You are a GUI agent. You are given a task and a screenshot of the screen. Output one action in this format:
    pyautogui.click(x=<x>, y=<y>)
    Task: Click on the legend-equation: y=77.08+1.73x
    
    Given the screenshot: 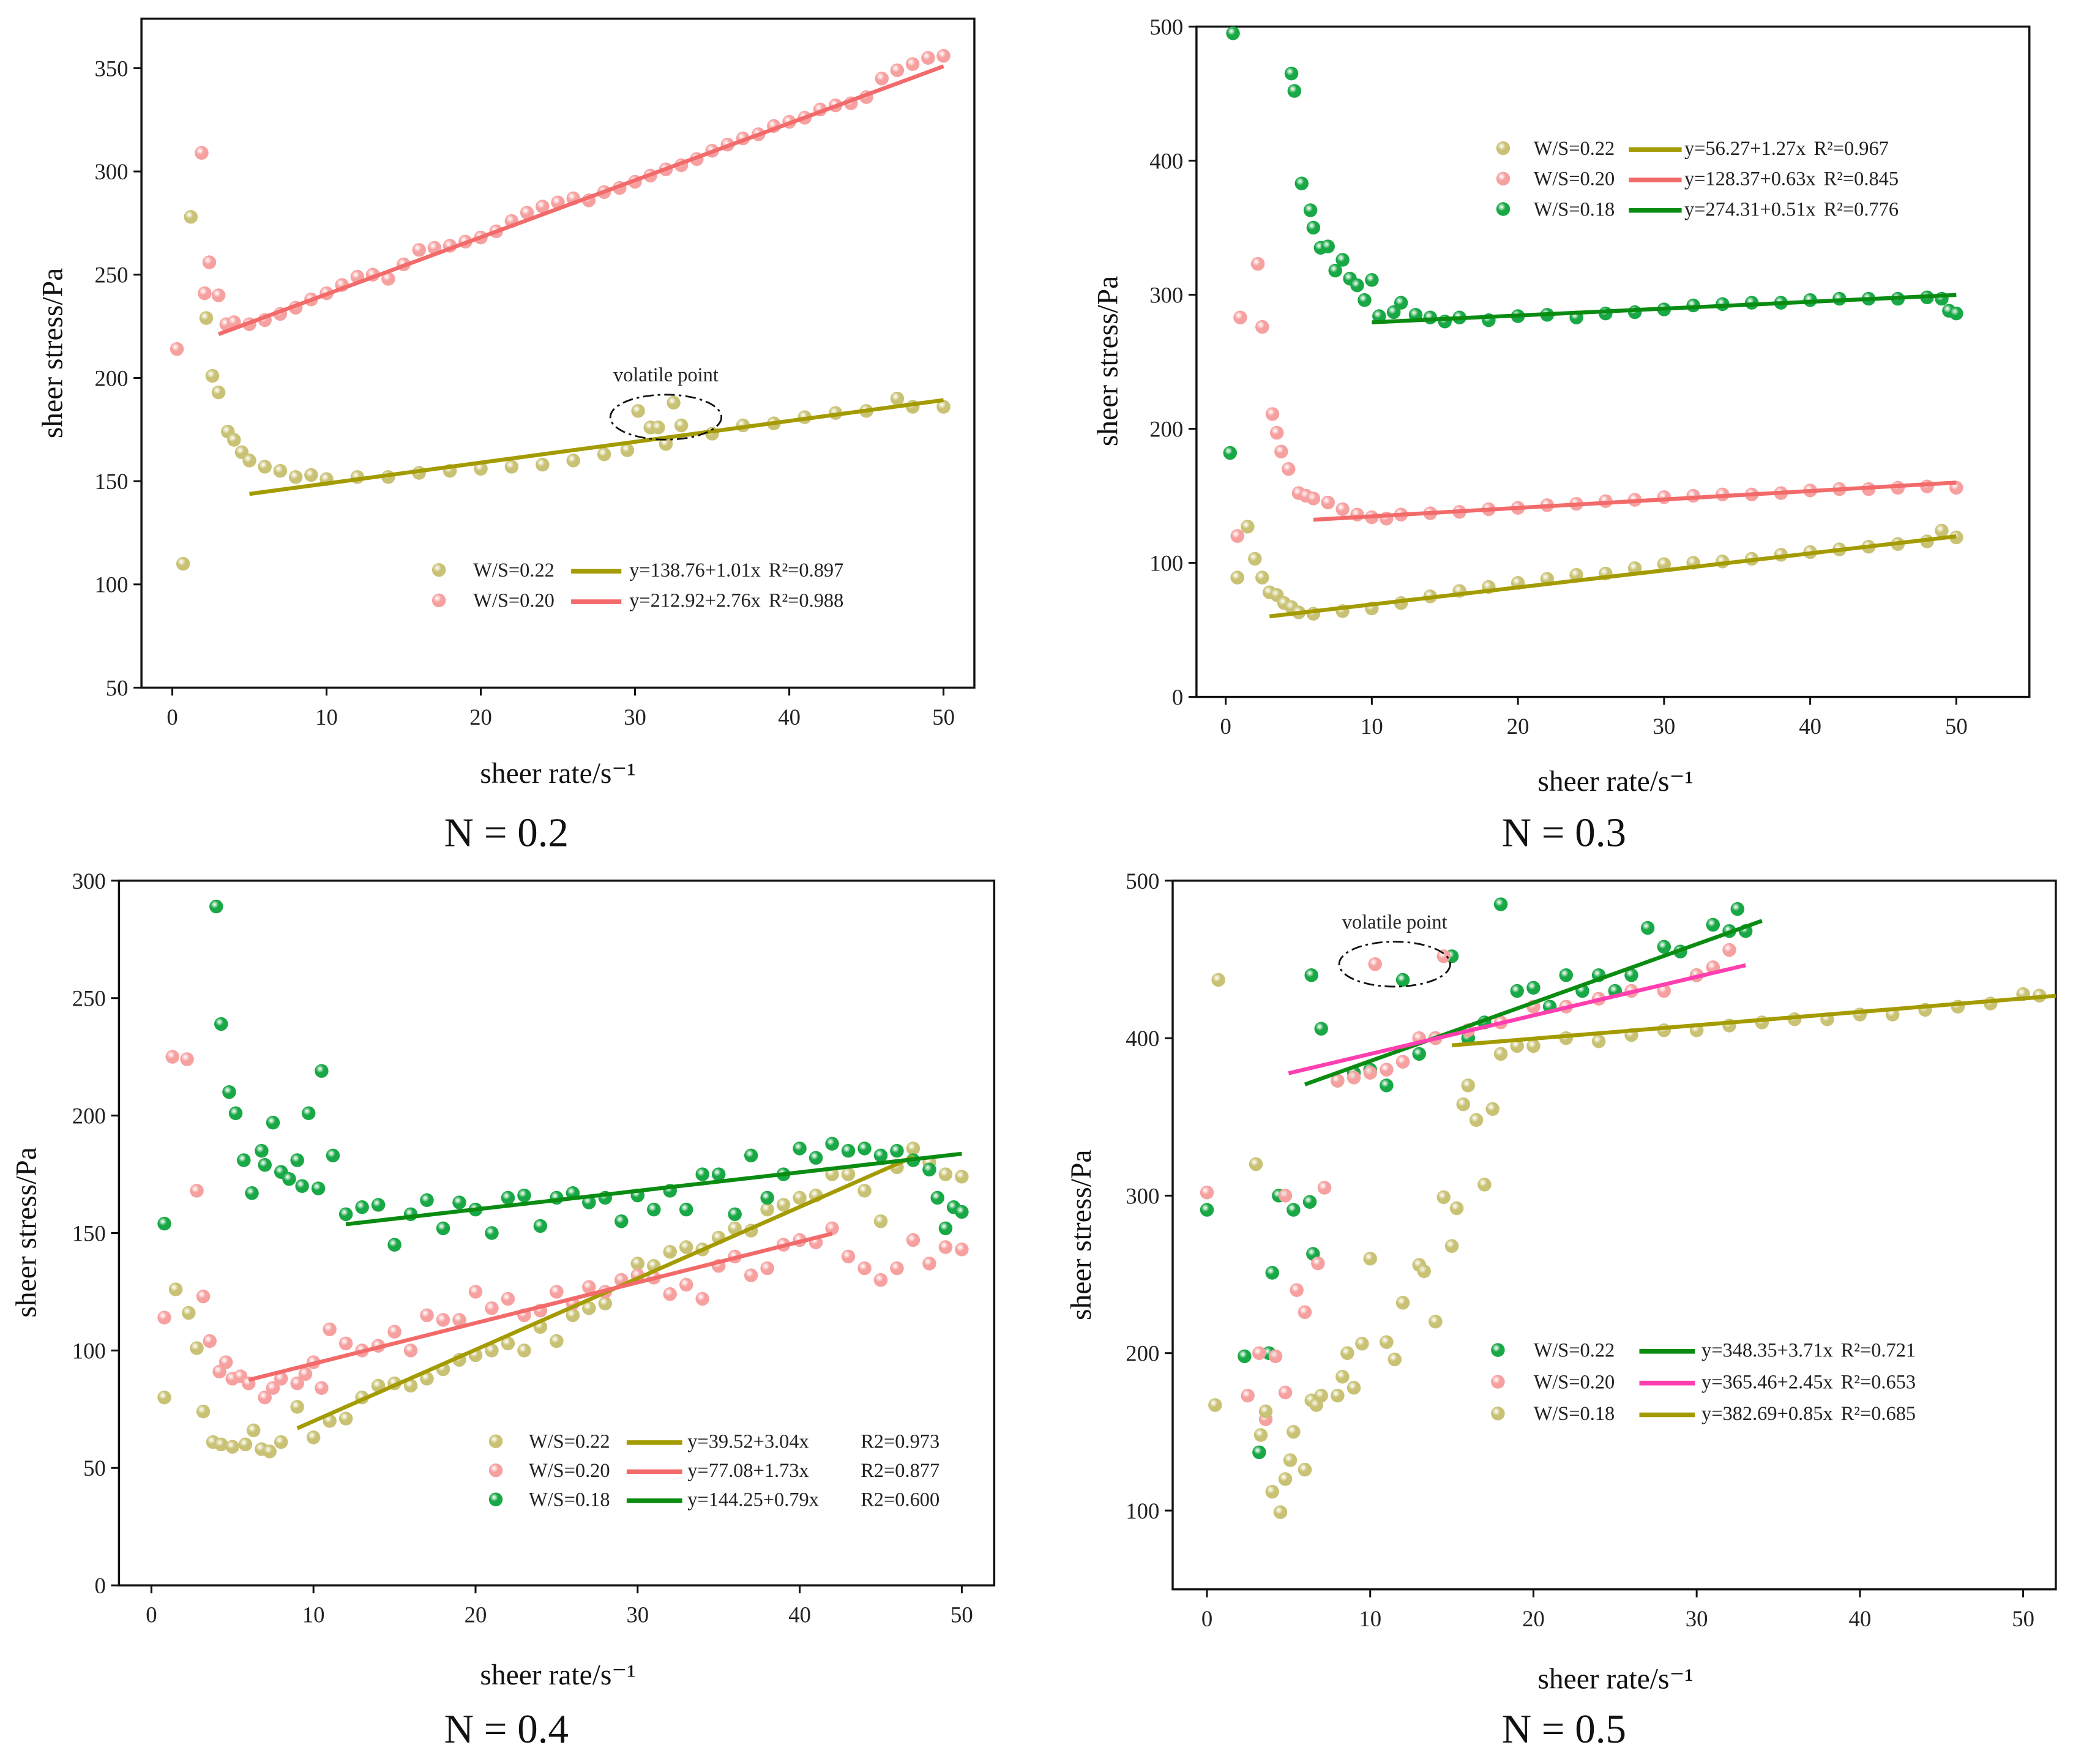 What is the action you would take?
    pyautogui.click(x=748, y=1471)
    